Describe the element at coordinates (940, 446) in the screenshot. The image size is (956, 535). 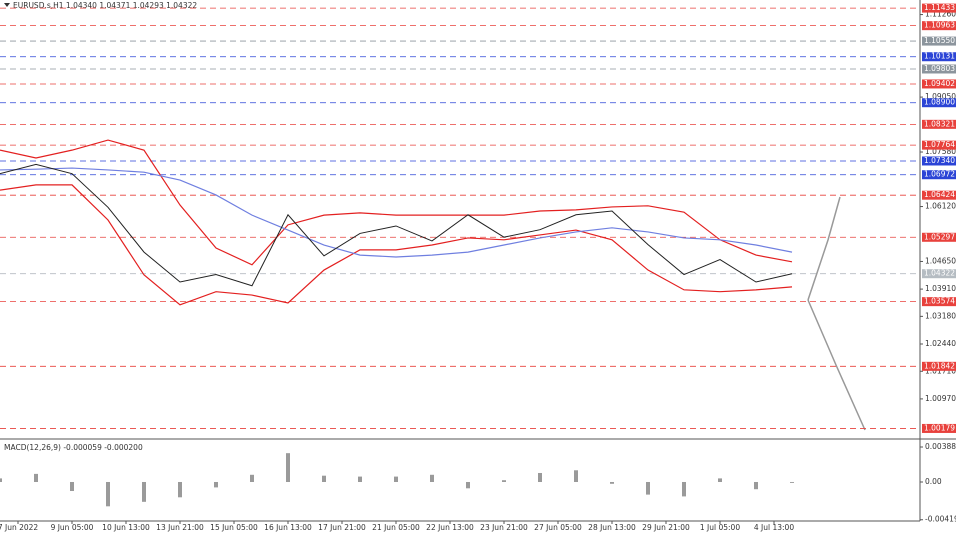
I see `y-tick-label: 0.003884` at that location.